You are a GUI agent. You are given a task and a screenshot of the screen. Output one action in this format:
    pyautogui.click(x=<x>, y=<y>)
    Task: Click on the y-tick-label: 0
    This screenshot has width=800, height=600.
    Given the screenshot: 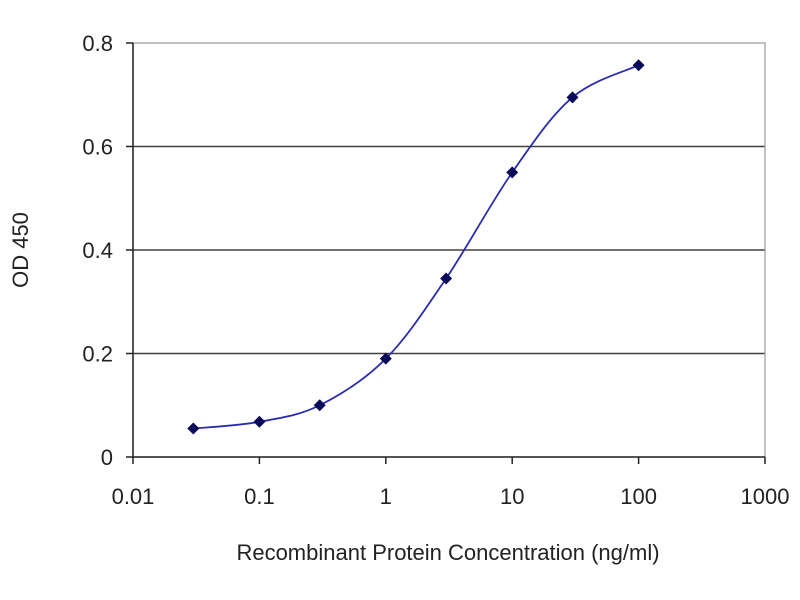 What is the action you would take?
    pyautogui.click(x=107, y=457)
    